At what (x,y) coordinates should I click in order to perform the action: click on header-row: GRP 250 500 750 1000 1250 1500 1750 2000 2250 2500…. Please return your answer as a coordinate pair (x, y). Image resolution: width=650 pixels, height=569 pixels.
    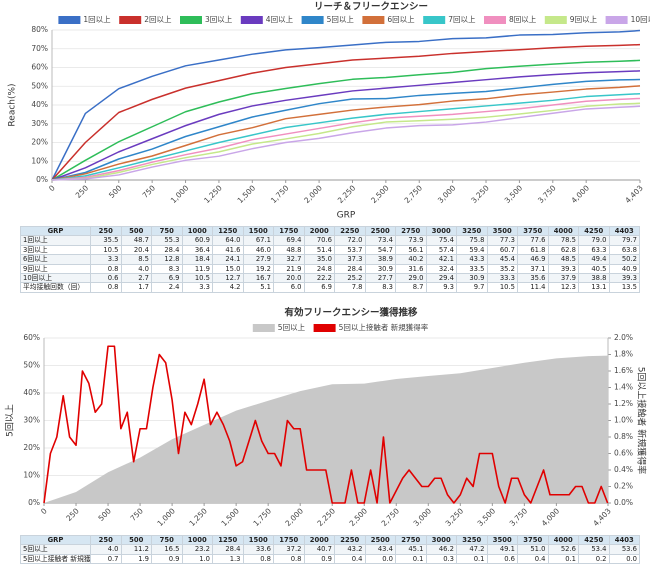
    Looking at the image, I should click on (330, 540).